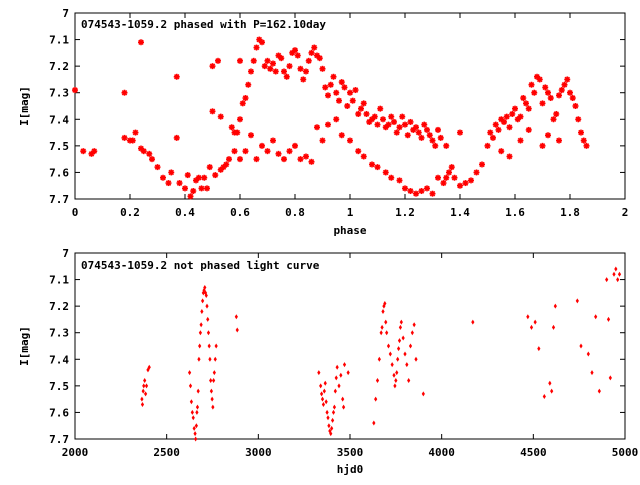 This screenshot has width=640, height=485. What do you see at coordinates (75, 212) in the screenshot?
I see `x-tick-label: 0` at bounding box center [75, 212].